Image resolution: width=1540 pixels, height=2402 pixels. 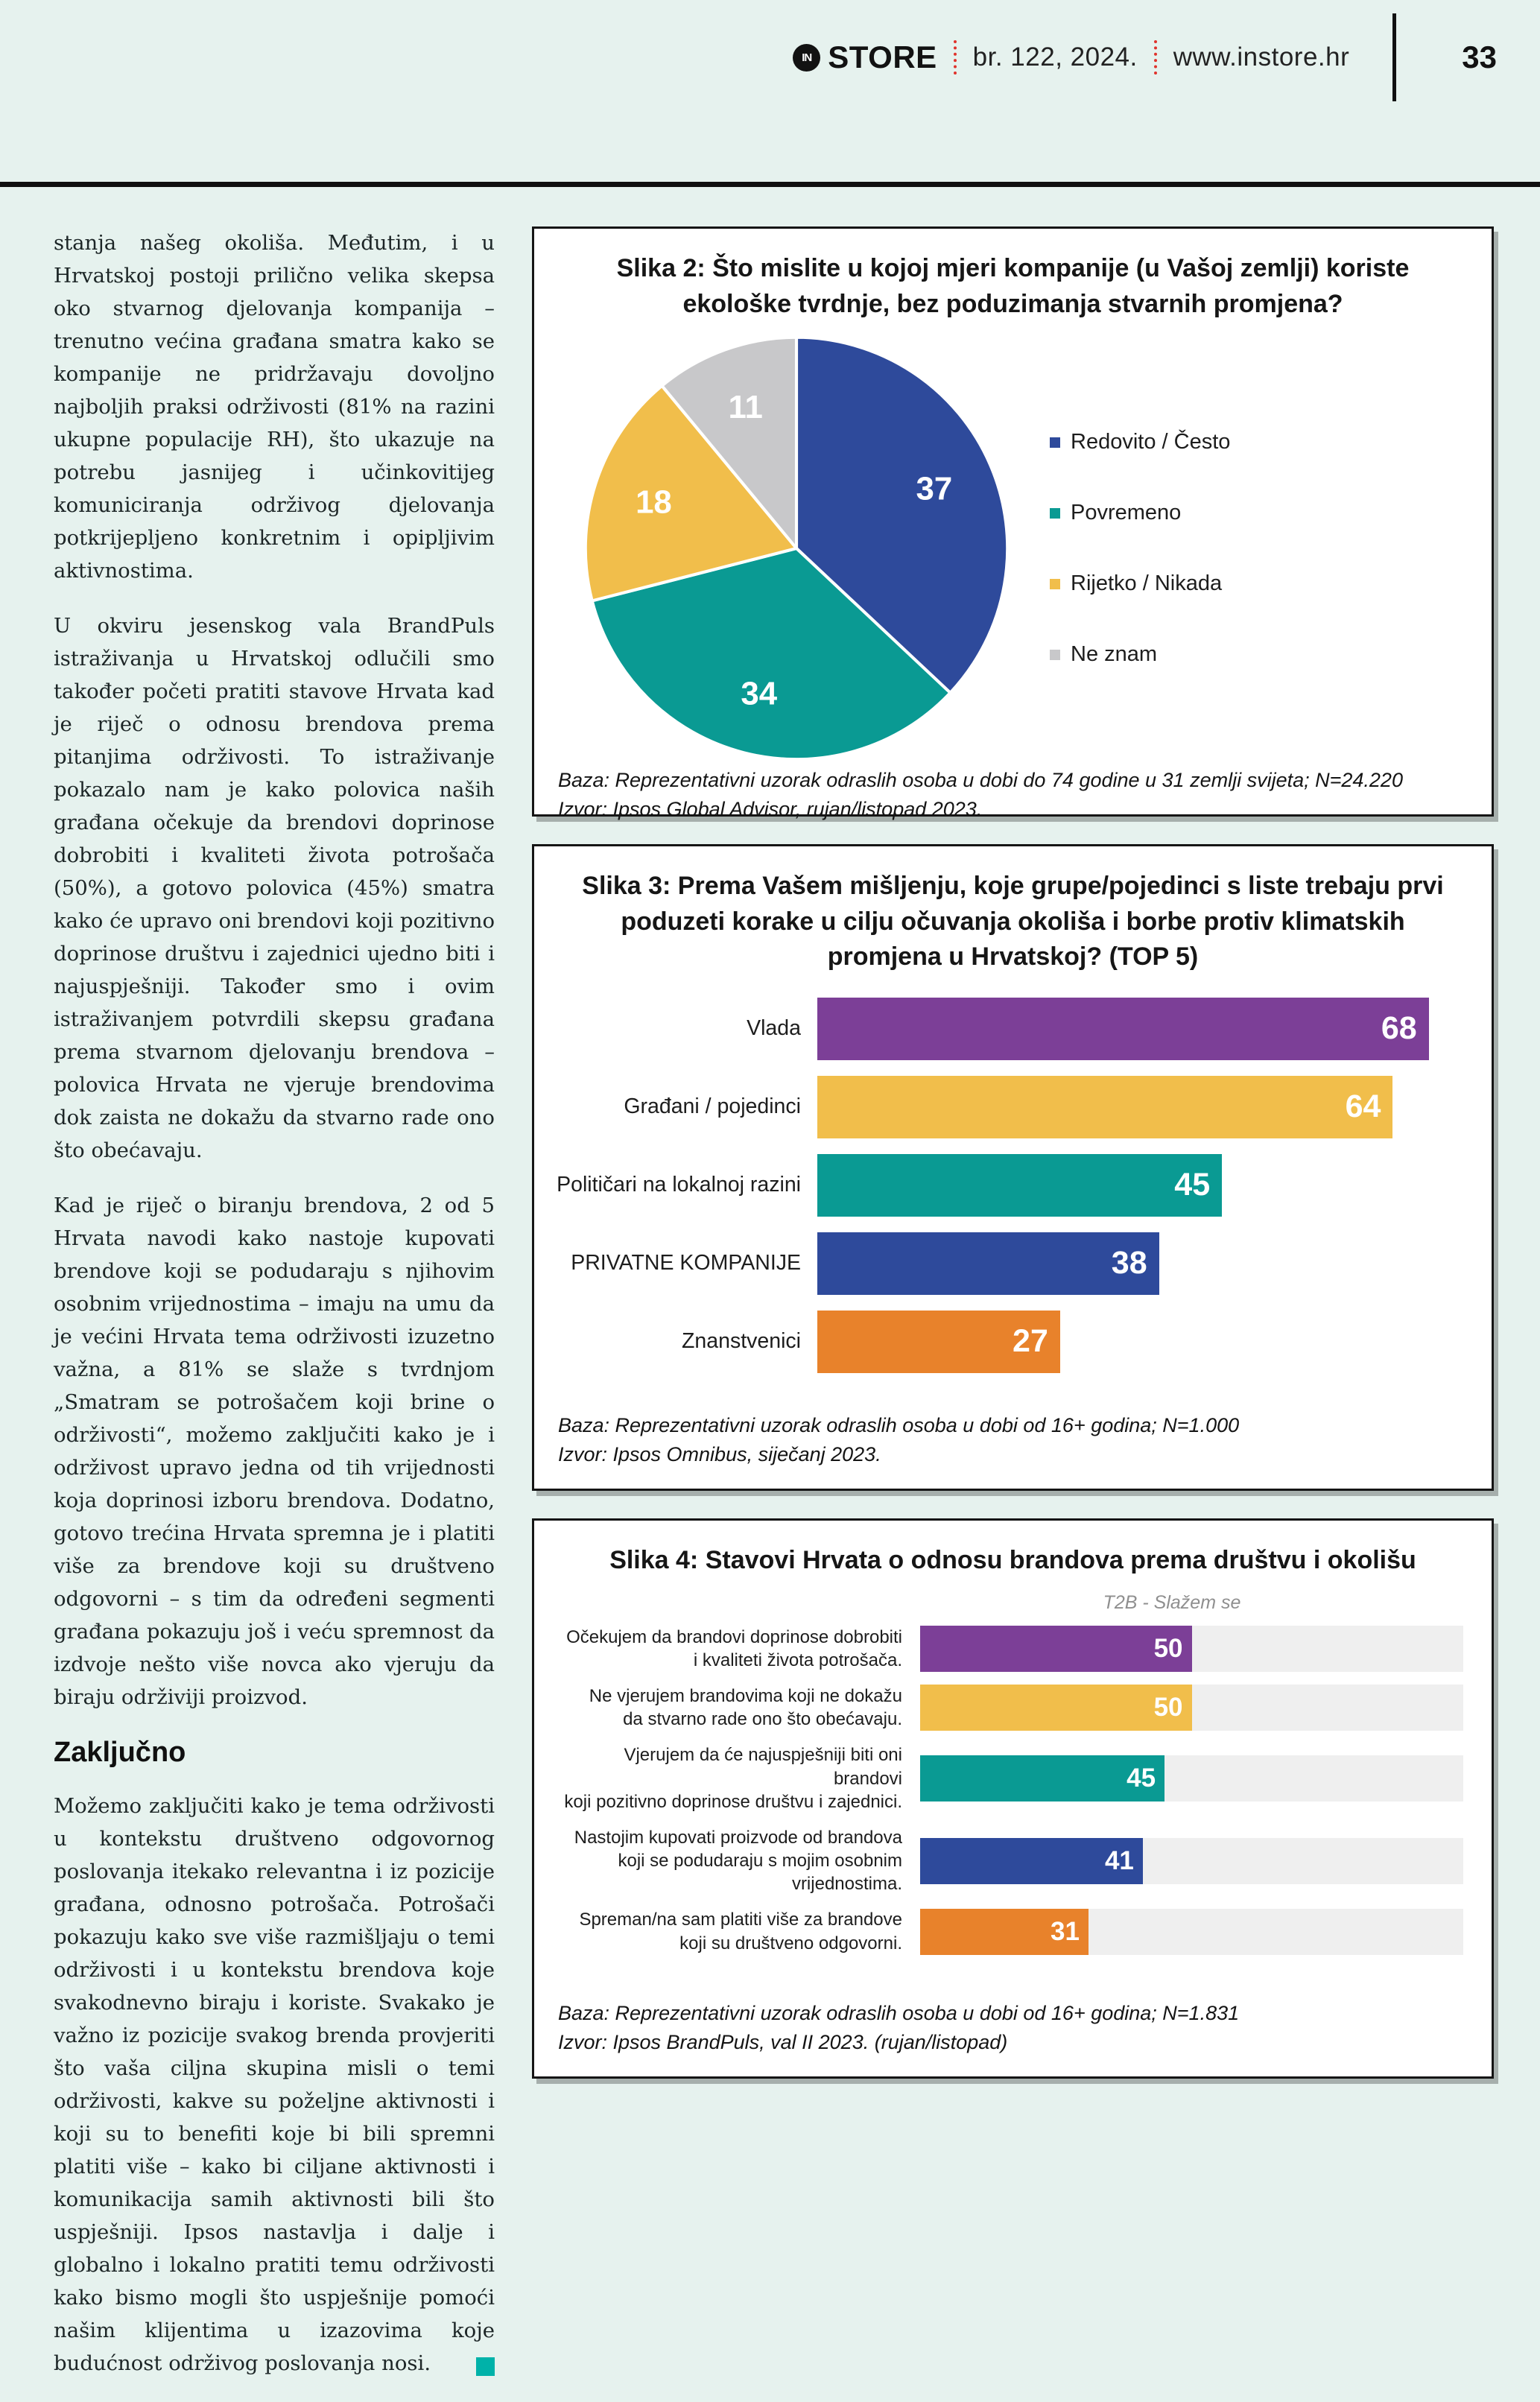 What do you see at coordinates (712, 1106) in the screenshot?
I see `bar-category-label: Građani / pojedinci` at bounding box center [712, 1106].